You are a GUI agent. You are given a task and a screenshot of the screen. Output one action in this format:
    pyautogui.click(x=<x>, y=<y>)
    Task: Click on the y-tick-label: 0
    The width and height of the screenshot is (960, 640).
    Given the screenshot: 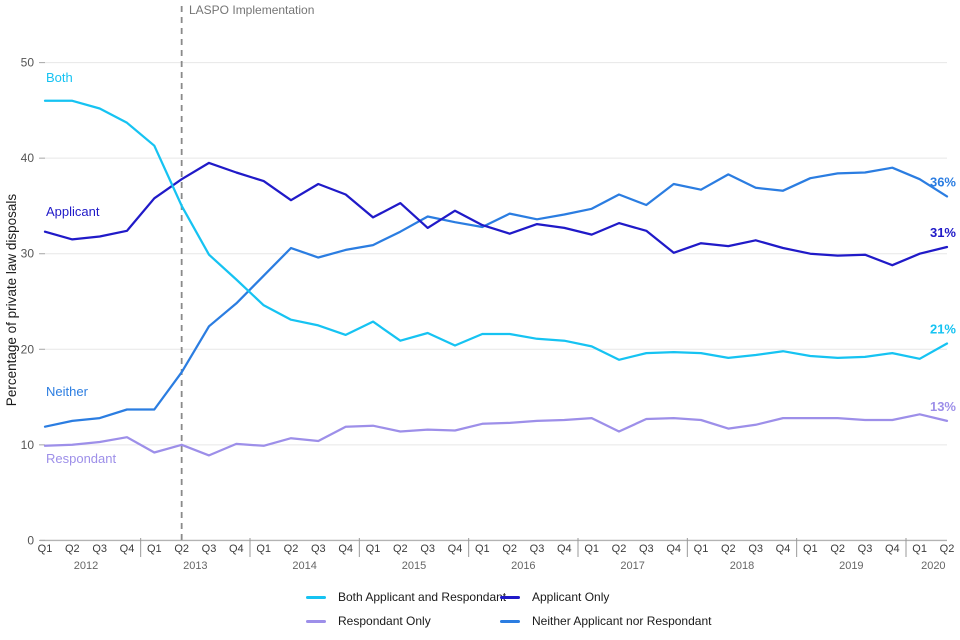 What is the action you would take?
    pyautogui.click(x=30, y=540)
    